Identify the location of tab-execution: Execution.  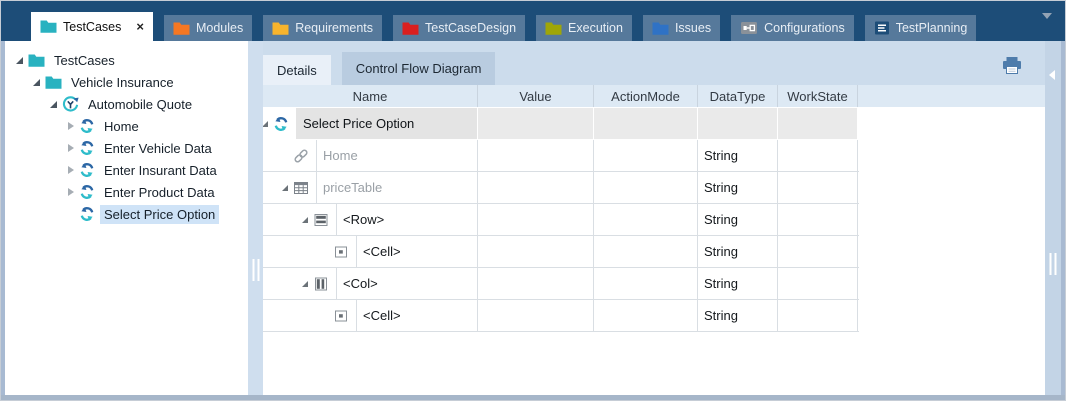
(584, 28).